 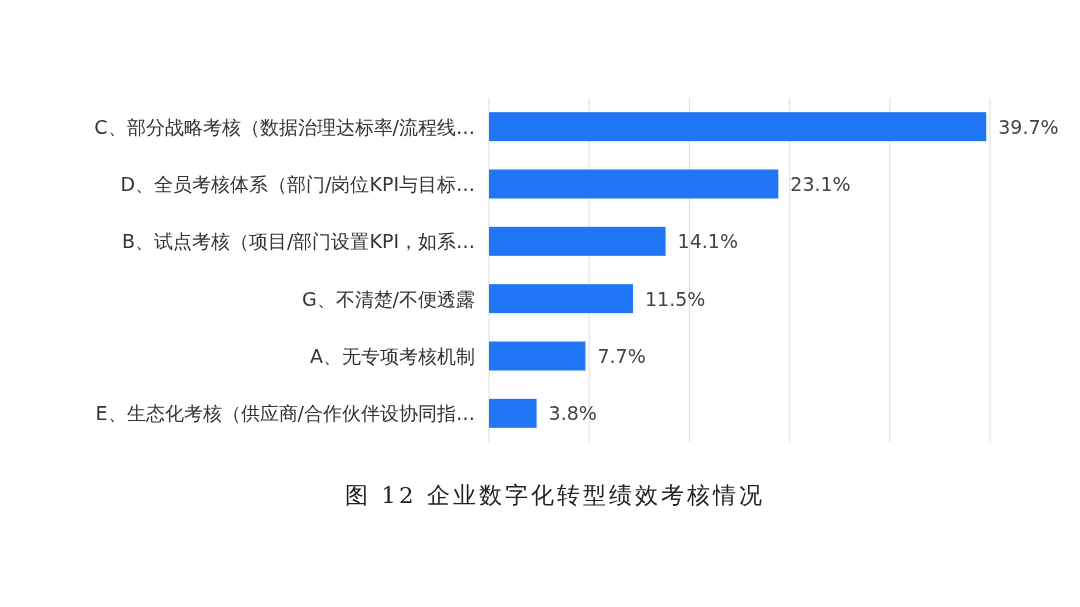 I want to click on data-label: 23.1%, so click(x=820, y=184).